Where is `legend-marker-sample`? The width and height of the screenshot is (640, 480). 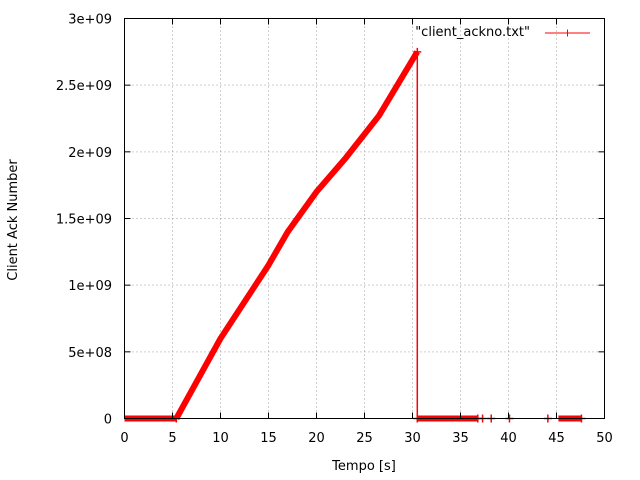
legend-marker-sample is located at coordinates (567, 33).